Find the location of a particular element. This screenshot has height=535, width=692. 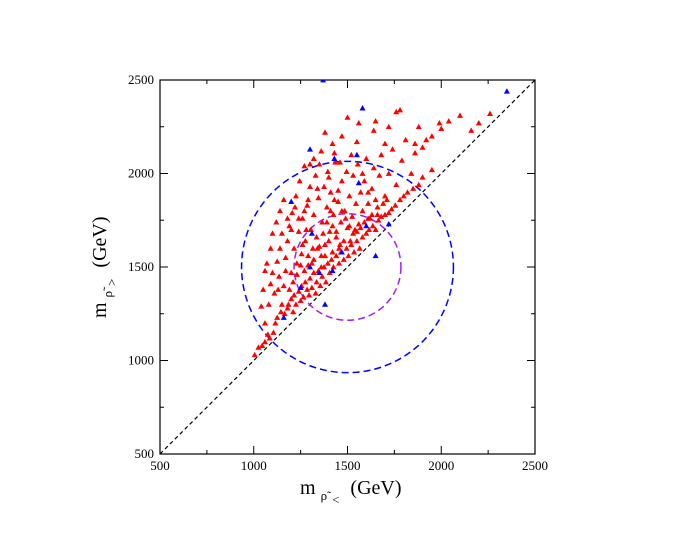

x-tick-label: 2000 is located at coordinates (441, 465).